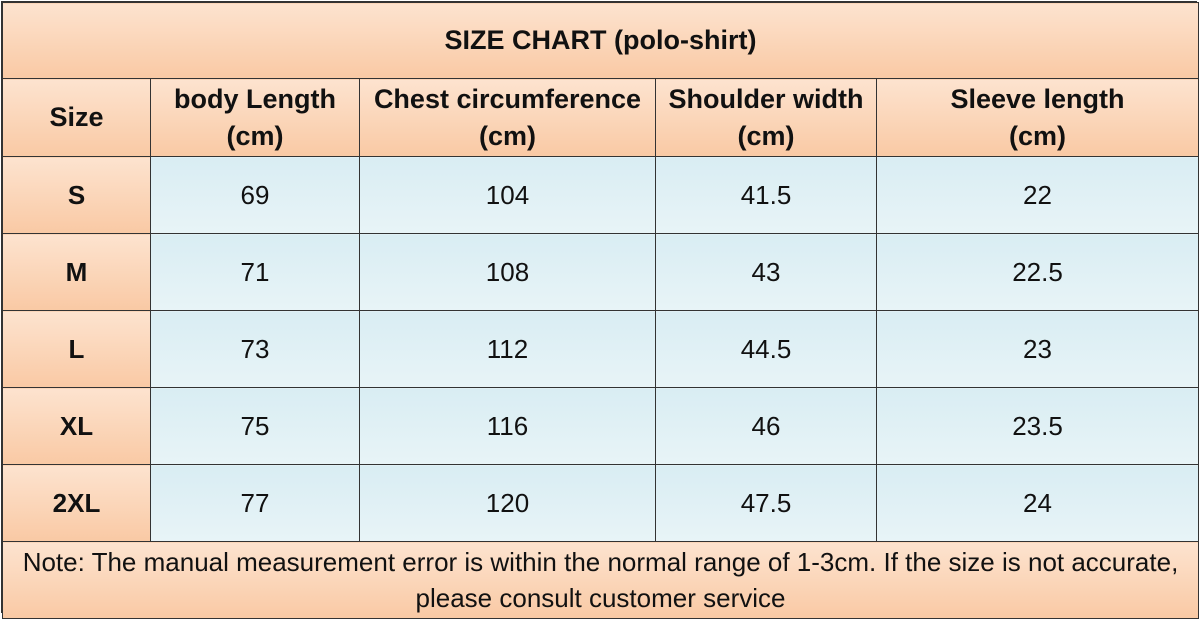 The width and height of the screenshot is (1200, 619). Describe the element at coordinates (1037, 349) in the screenshot. I see `sleeve-cell: 23` at that location.